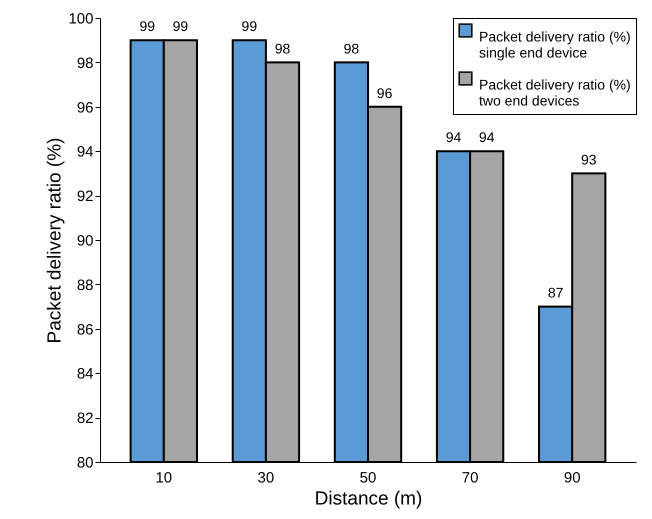 Image resolution: width=652 pixels, height=519 pixels. What do you see at coordinates (555, 44) in the screenshot?
I see `legend-label: Packet delivery ratio (%) single end device` at bounding box center [555, 44].